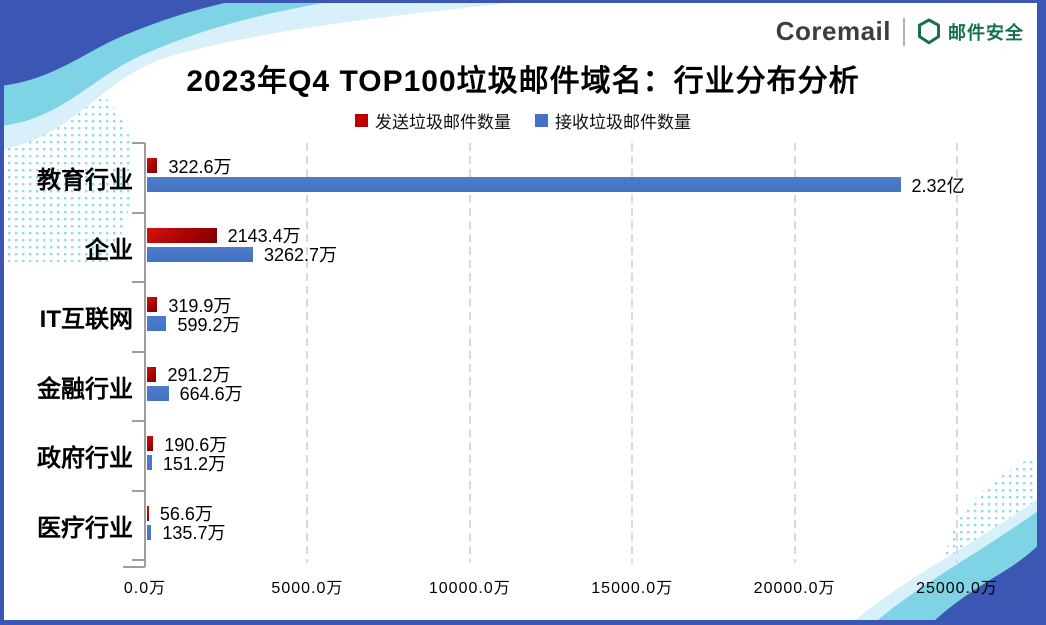 Image resolution: width=1046 pixels, height=625 pixels. What do you see at coordinates (200, 305) in the screenshot?
I see `send-value-label: 319.9万` at bounding box center [200, 305].